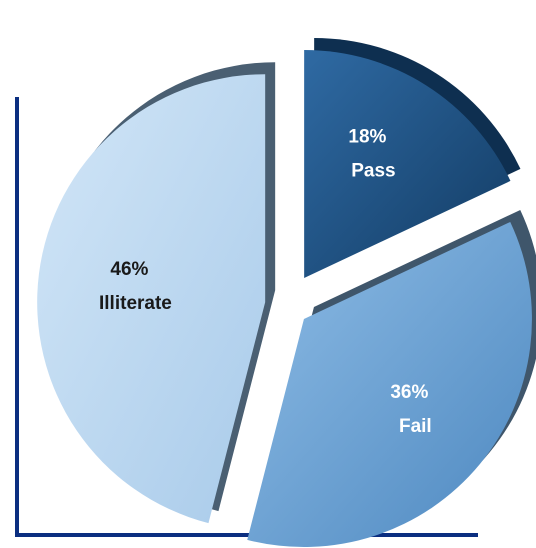  What do you see at coordinates (409, 392) in the screenshot?
I see `slice-value-label-fail: 36%` at bounding box center [409, 392].